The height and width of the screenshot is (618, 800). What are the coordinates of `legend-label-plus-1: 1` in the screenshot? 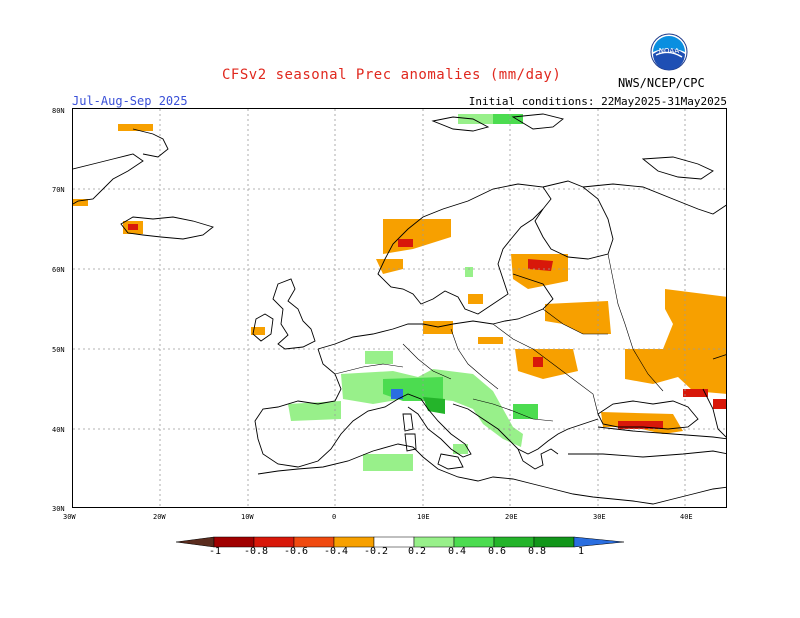 It's located at (581, 551).